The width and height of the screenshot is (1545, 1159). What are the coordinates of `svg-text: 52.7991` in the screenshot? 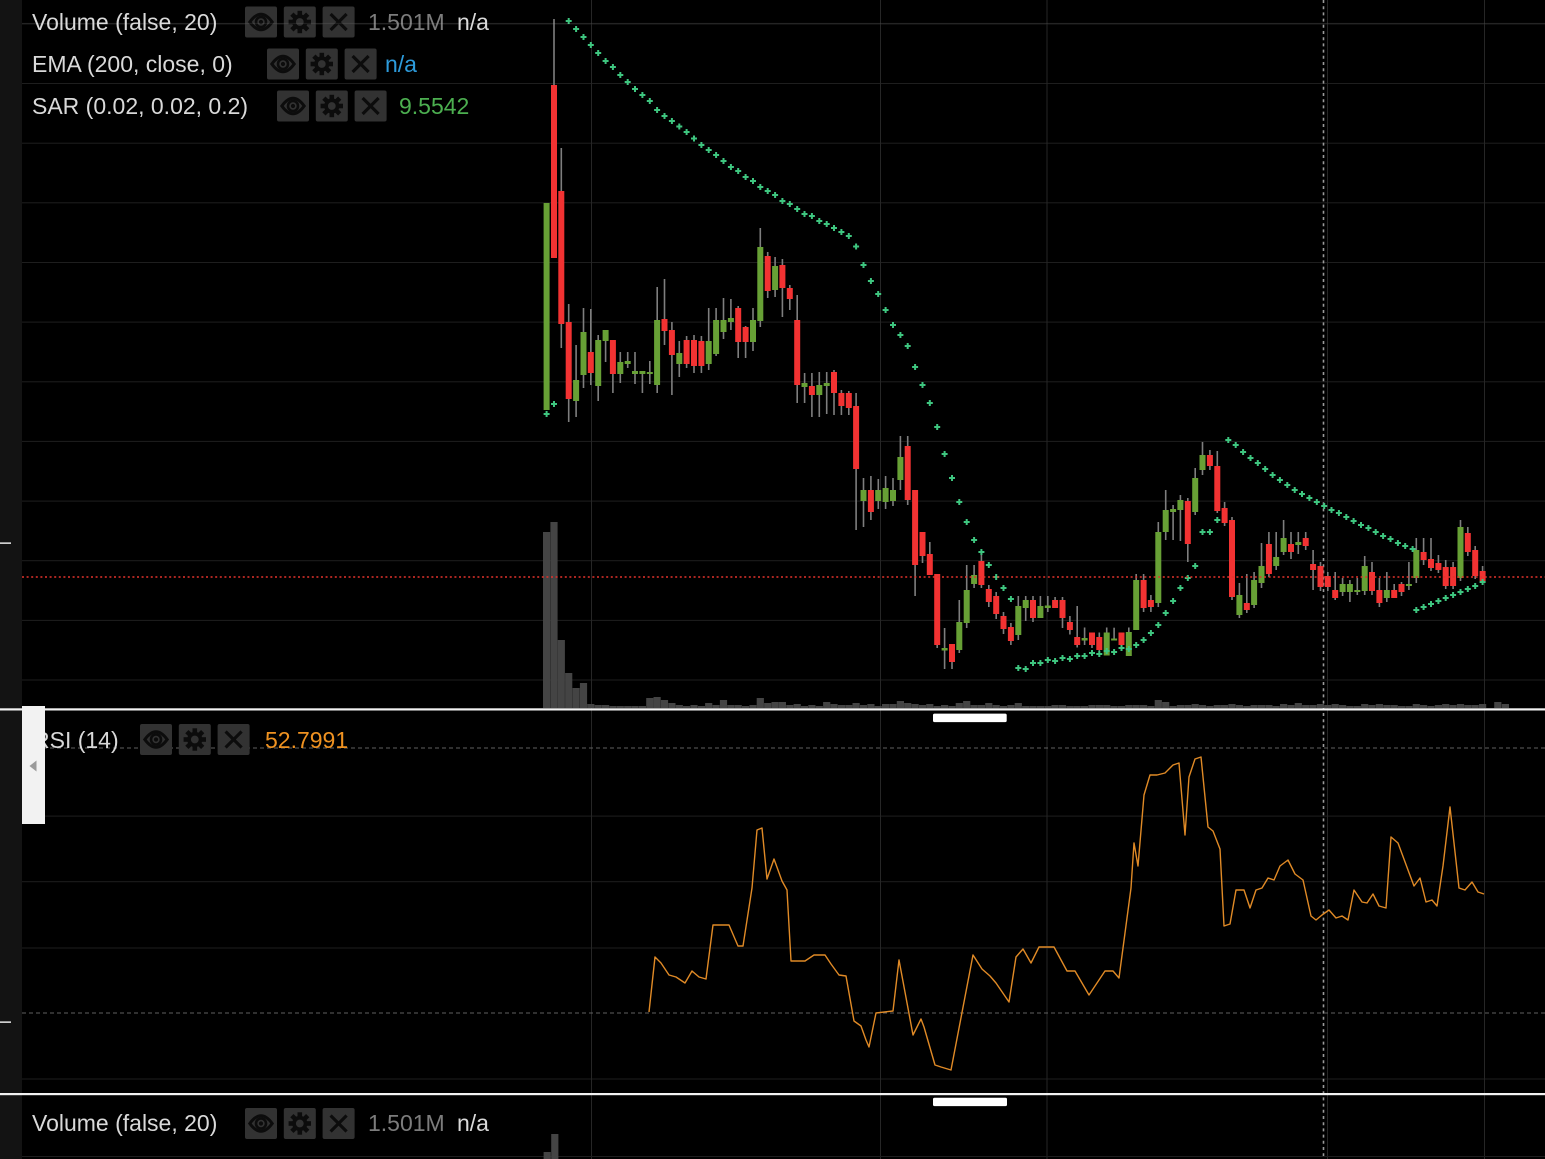 It's located at (306, 740).